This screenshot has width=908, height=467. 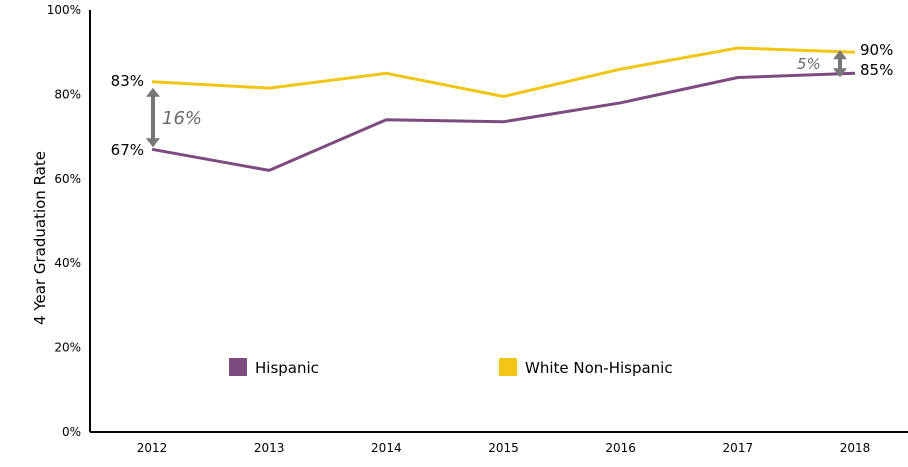 What do you see at coordinates (840, 64) in the screenshot?
I see `gap-arrow-end` at bounding box center [840, 64].